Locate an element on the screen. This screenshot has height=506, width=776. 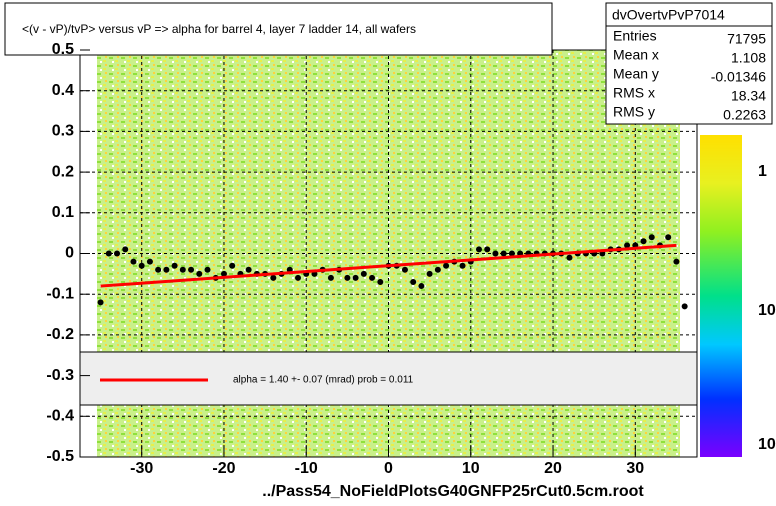
stats-label: Mean y is located at coordinates (636, 74).